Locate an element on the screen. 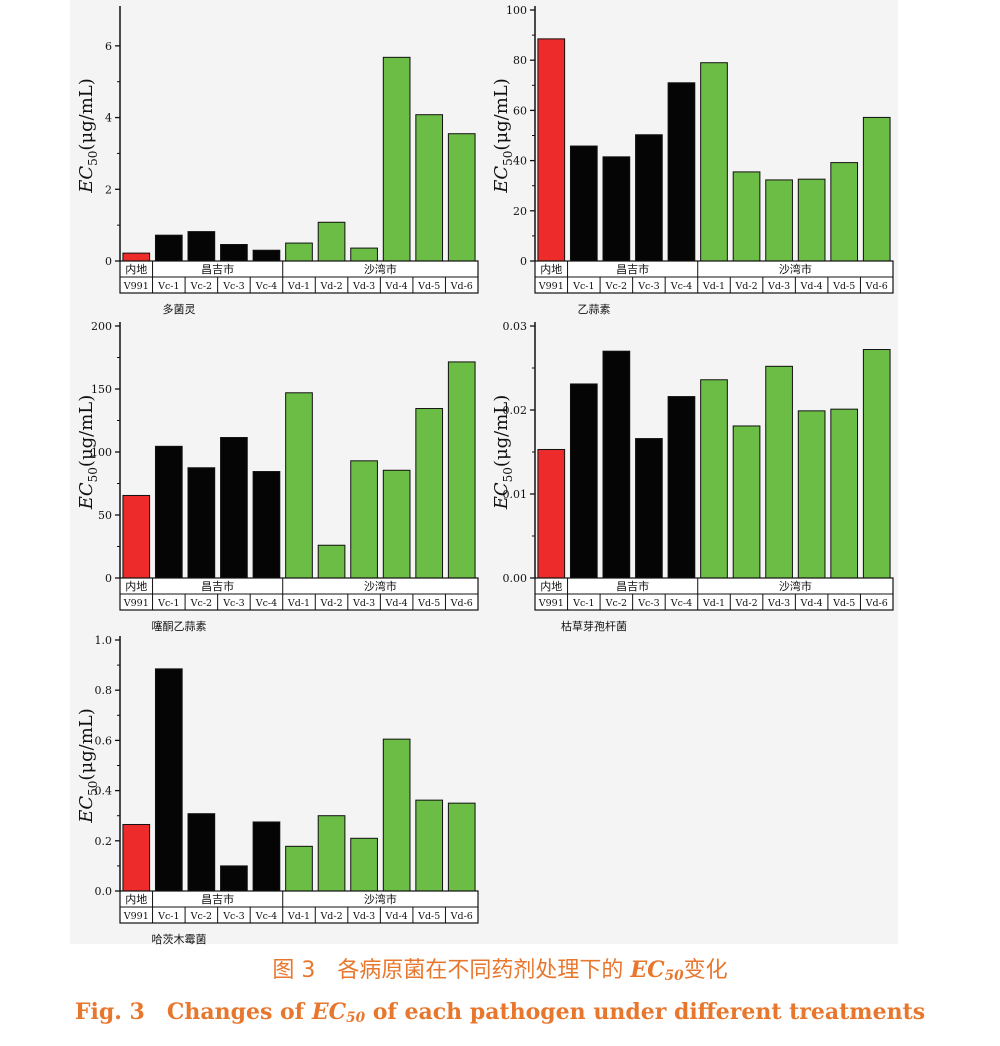  bar-vd-4: Vd-4: 0.605 is located at coordinates (396, 815).